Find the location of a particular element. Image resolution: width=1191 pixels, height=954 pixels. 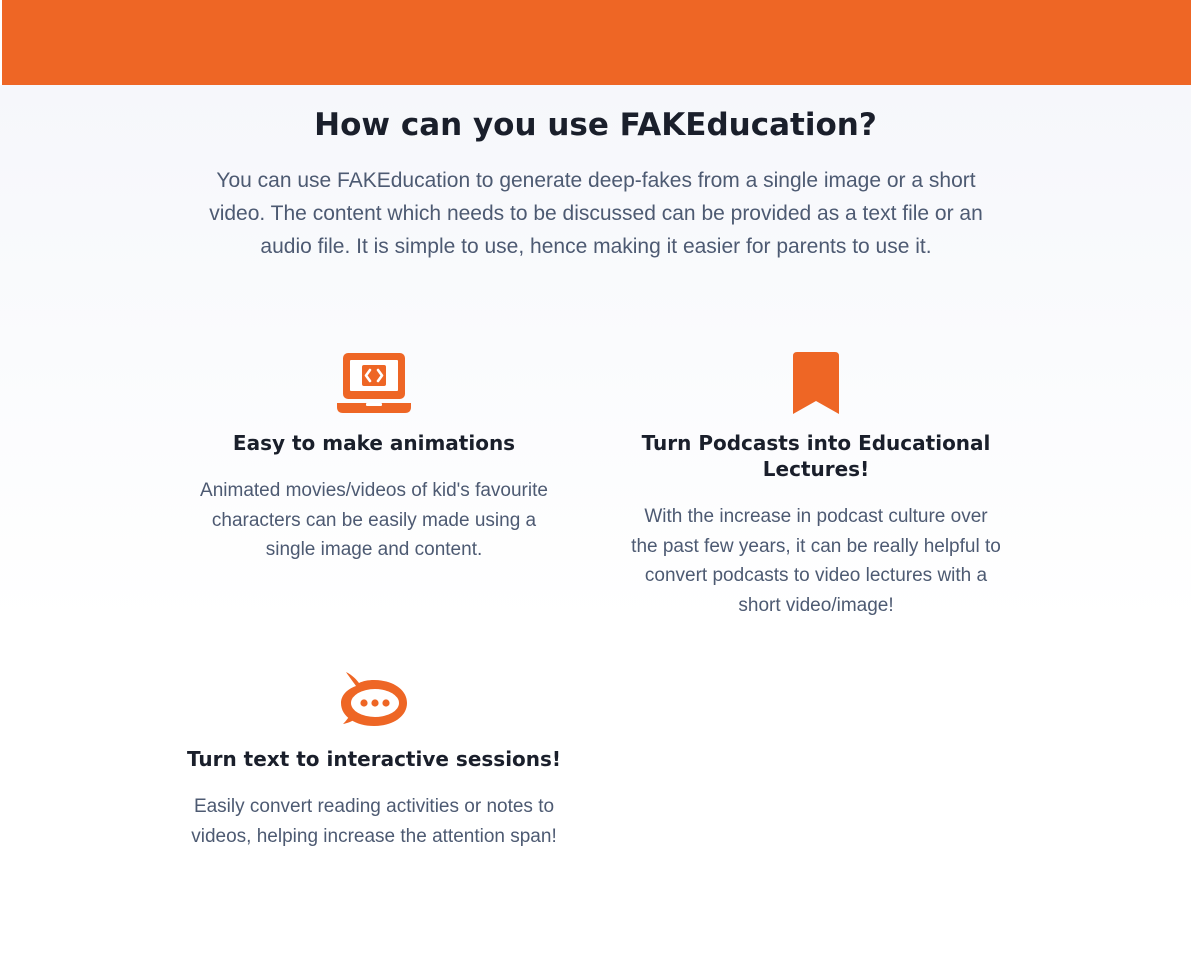

top-banner is located at coordinates (596, 42).